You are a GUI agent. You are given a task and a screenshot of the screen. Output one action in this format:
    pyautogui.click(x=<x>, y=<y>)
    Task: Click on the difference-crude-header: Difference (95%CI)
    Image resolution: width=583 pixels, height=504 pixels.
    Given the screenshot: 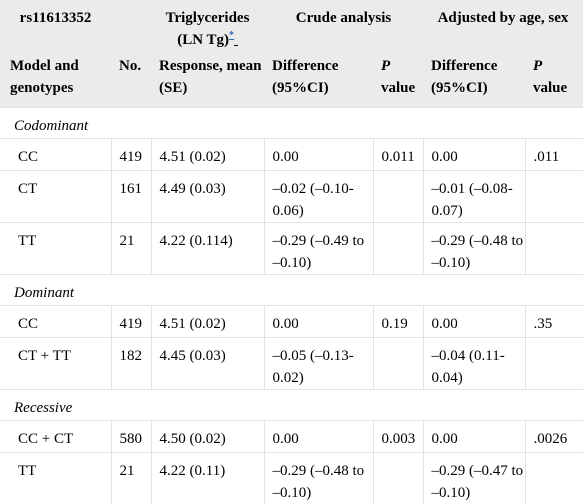 What is the action you would take?
    pyautogui.click(x=318, y=81)
    